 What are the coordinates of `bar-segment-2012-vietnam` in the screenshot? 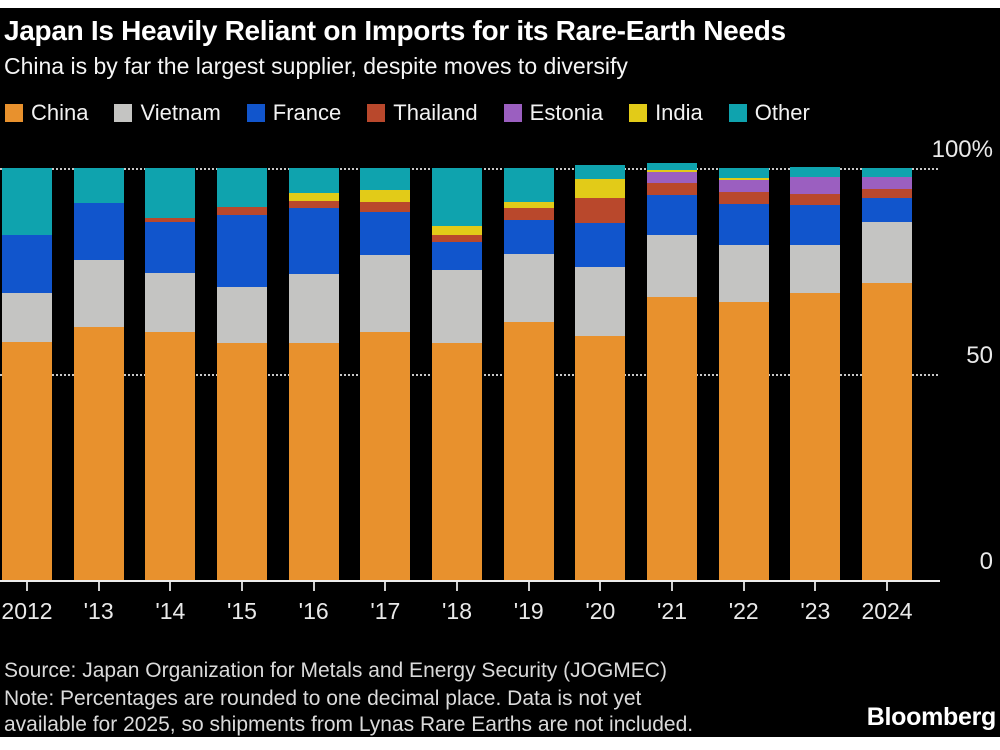 It's located at (27, 317).